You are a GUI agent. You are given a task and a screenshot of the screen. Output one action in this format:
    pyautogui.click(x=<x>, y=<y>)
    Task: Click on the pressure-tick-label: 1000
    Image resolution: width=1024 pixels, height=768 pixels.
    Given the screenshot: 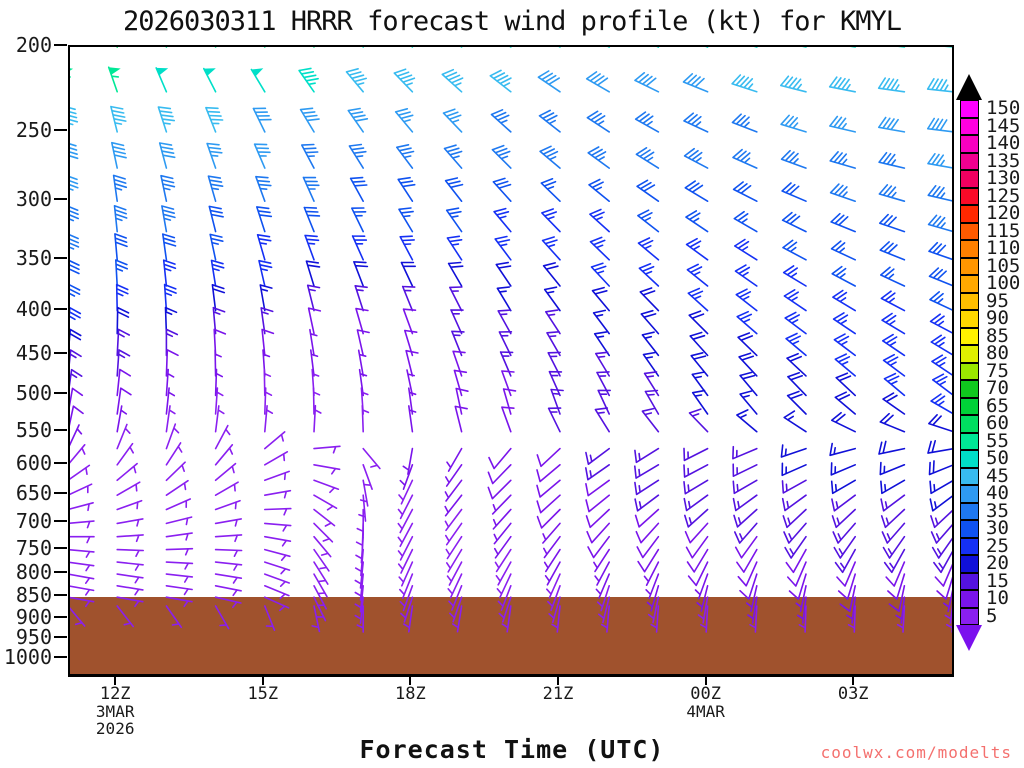 What is the action you would take?
    pyautogui.click(x=27, y=657)
    